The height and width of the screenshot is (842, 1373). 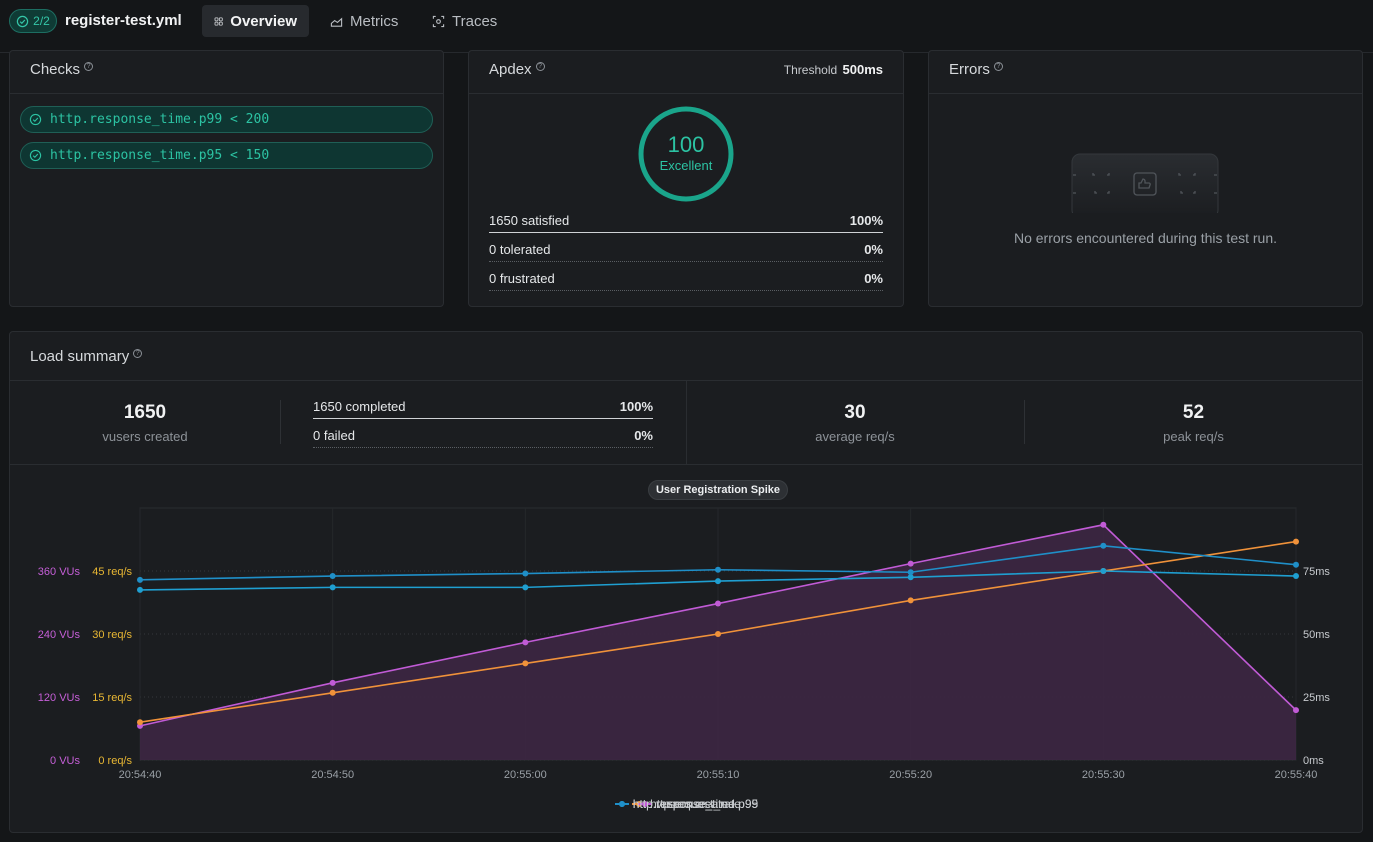 I want to click on check-item: http.response_time.p99 < 200, so click(x=226, y=119).